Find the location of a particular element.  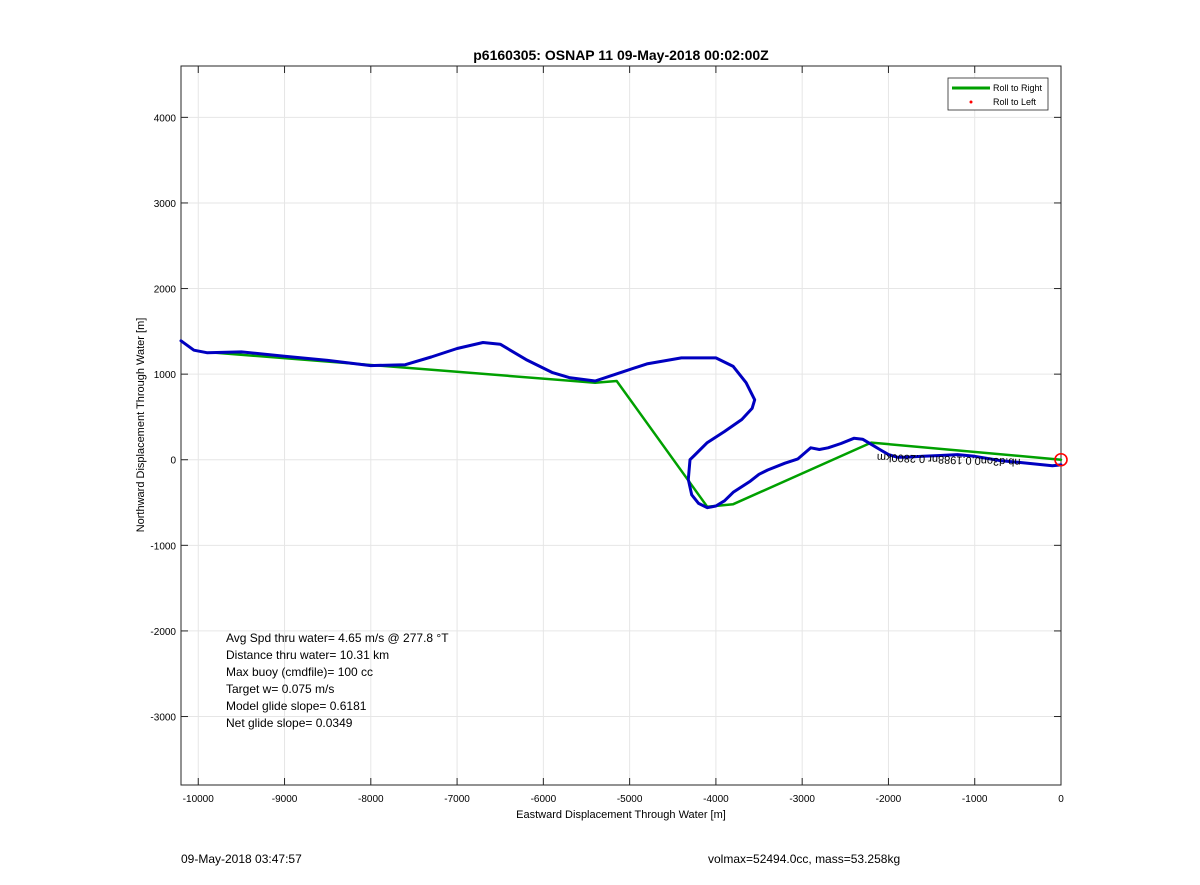

y-tick-label: -3000 is located at coordinates (163, 718).